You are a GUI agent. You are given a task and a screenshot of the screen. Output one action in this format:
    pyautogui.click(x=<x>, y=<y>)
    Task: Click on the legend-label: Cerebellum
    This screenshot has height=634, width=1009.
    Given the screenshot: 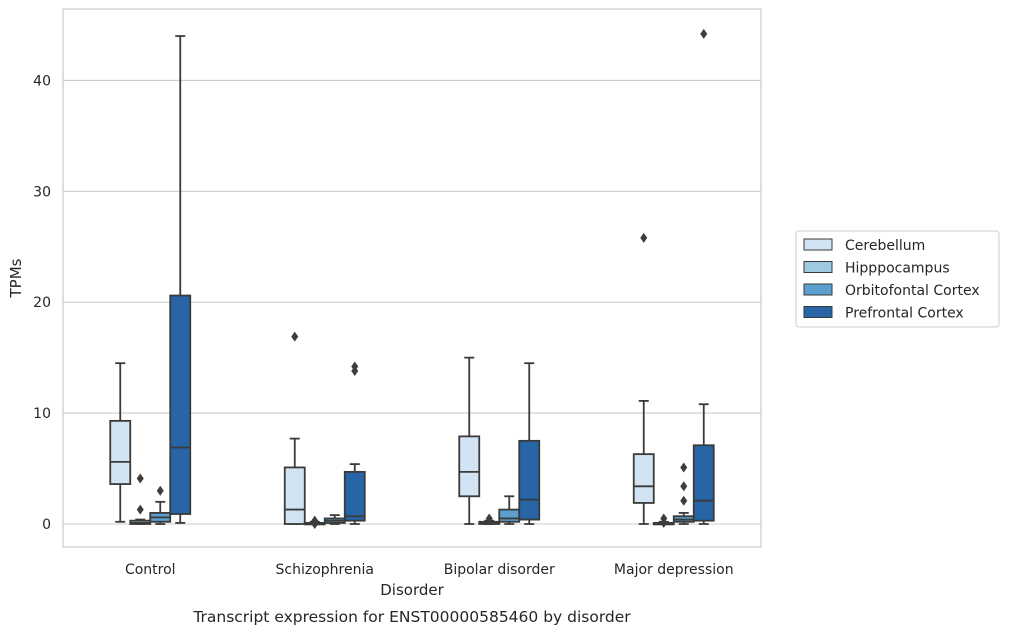 What is the action you would take?
    pyautogui.click(x=885, y=246)
    